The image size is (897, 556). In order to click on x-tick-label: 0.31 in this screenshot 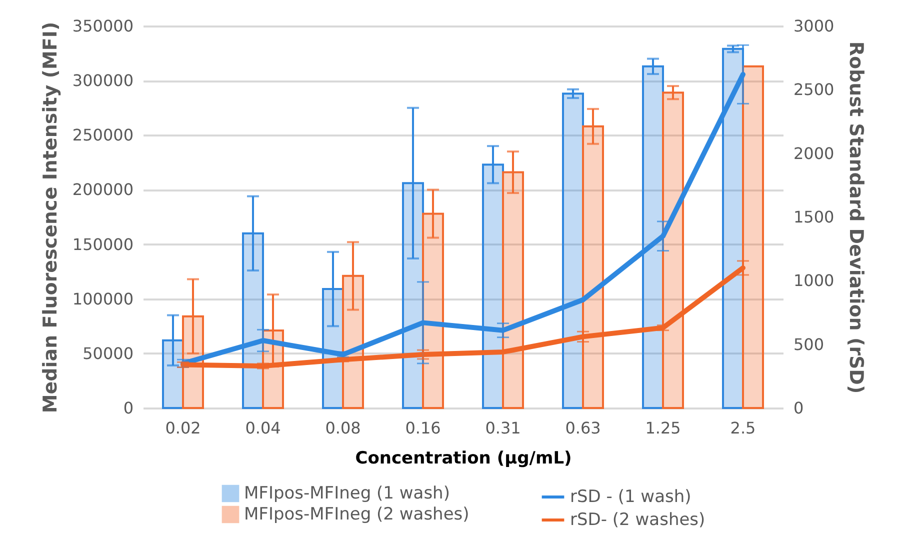, I will do `click(503, 428)`.